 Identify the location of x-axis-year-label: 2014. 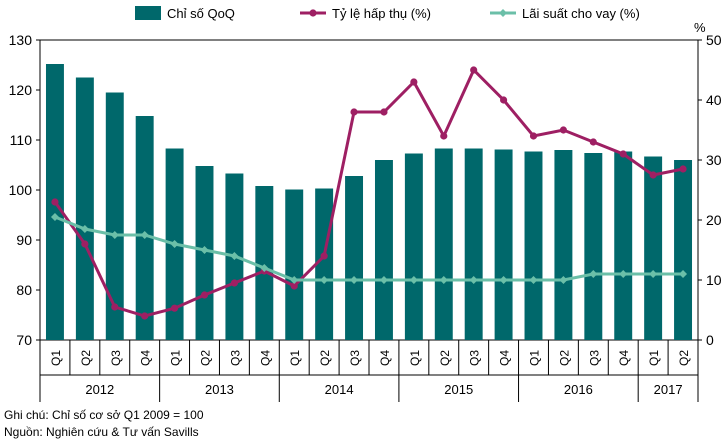
(339, 389).